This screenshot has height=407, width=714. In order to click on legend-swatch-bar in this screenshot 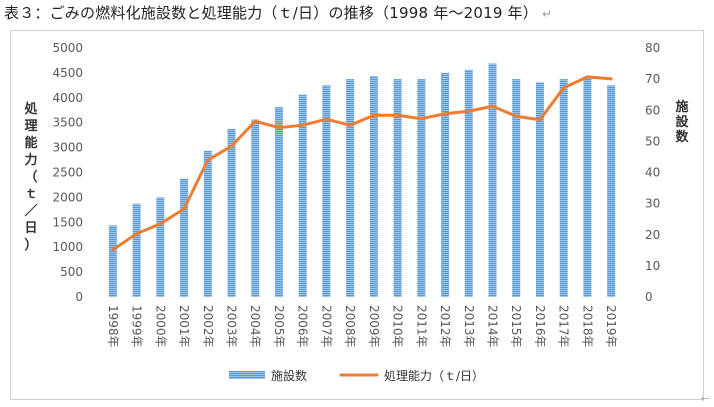, I will do `click(247, 375)`.